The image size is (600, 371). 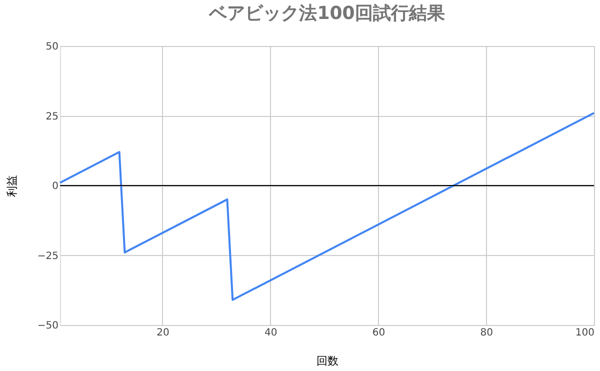 What do you see at coordinates (55, 186) in the screenshot?
I see `y-tick-label: 0` at bounding box center [55, 186].